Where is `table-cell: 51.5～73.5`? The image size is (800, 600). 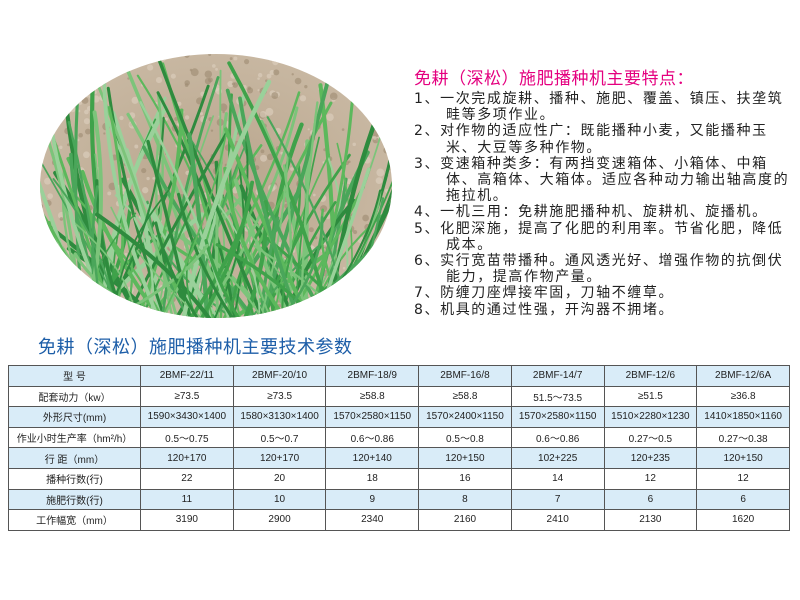
table-cell: 51.5～73.5 is located at coordinates (557, 396).